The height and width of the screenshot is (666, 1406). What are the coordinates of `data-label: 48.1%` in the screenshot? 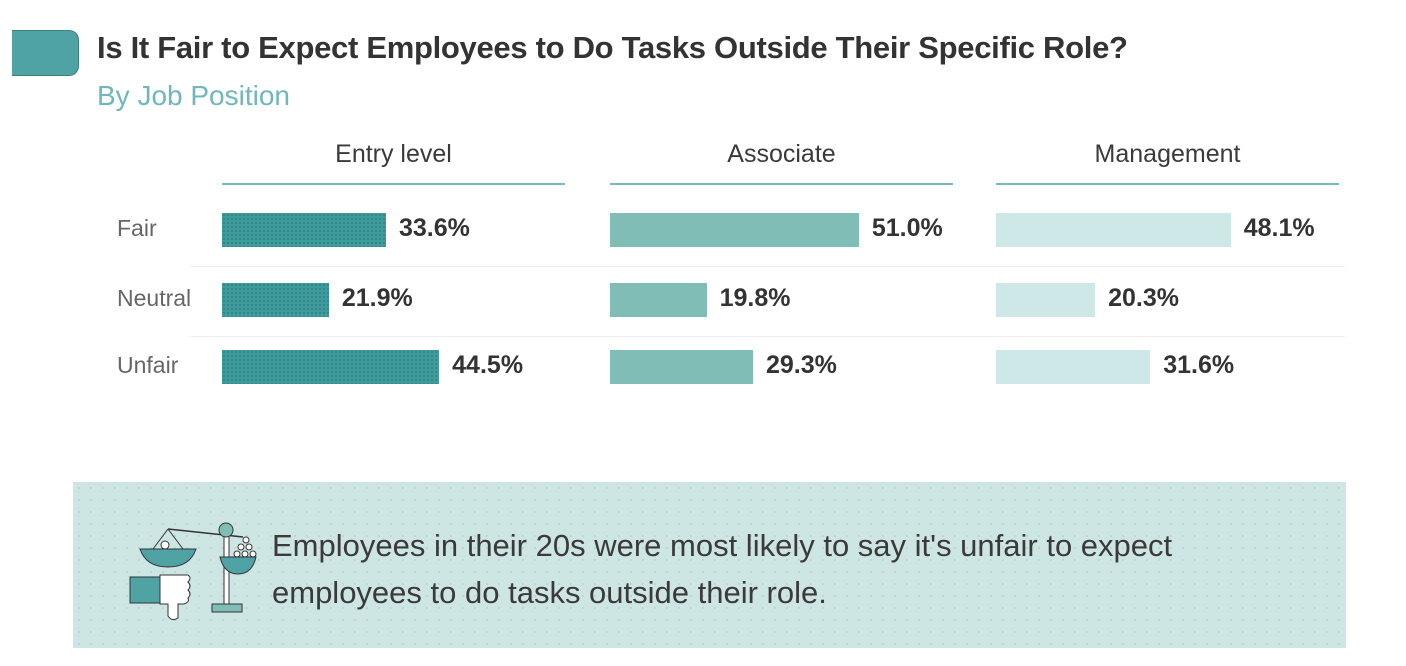 It's located at (1279, 228).